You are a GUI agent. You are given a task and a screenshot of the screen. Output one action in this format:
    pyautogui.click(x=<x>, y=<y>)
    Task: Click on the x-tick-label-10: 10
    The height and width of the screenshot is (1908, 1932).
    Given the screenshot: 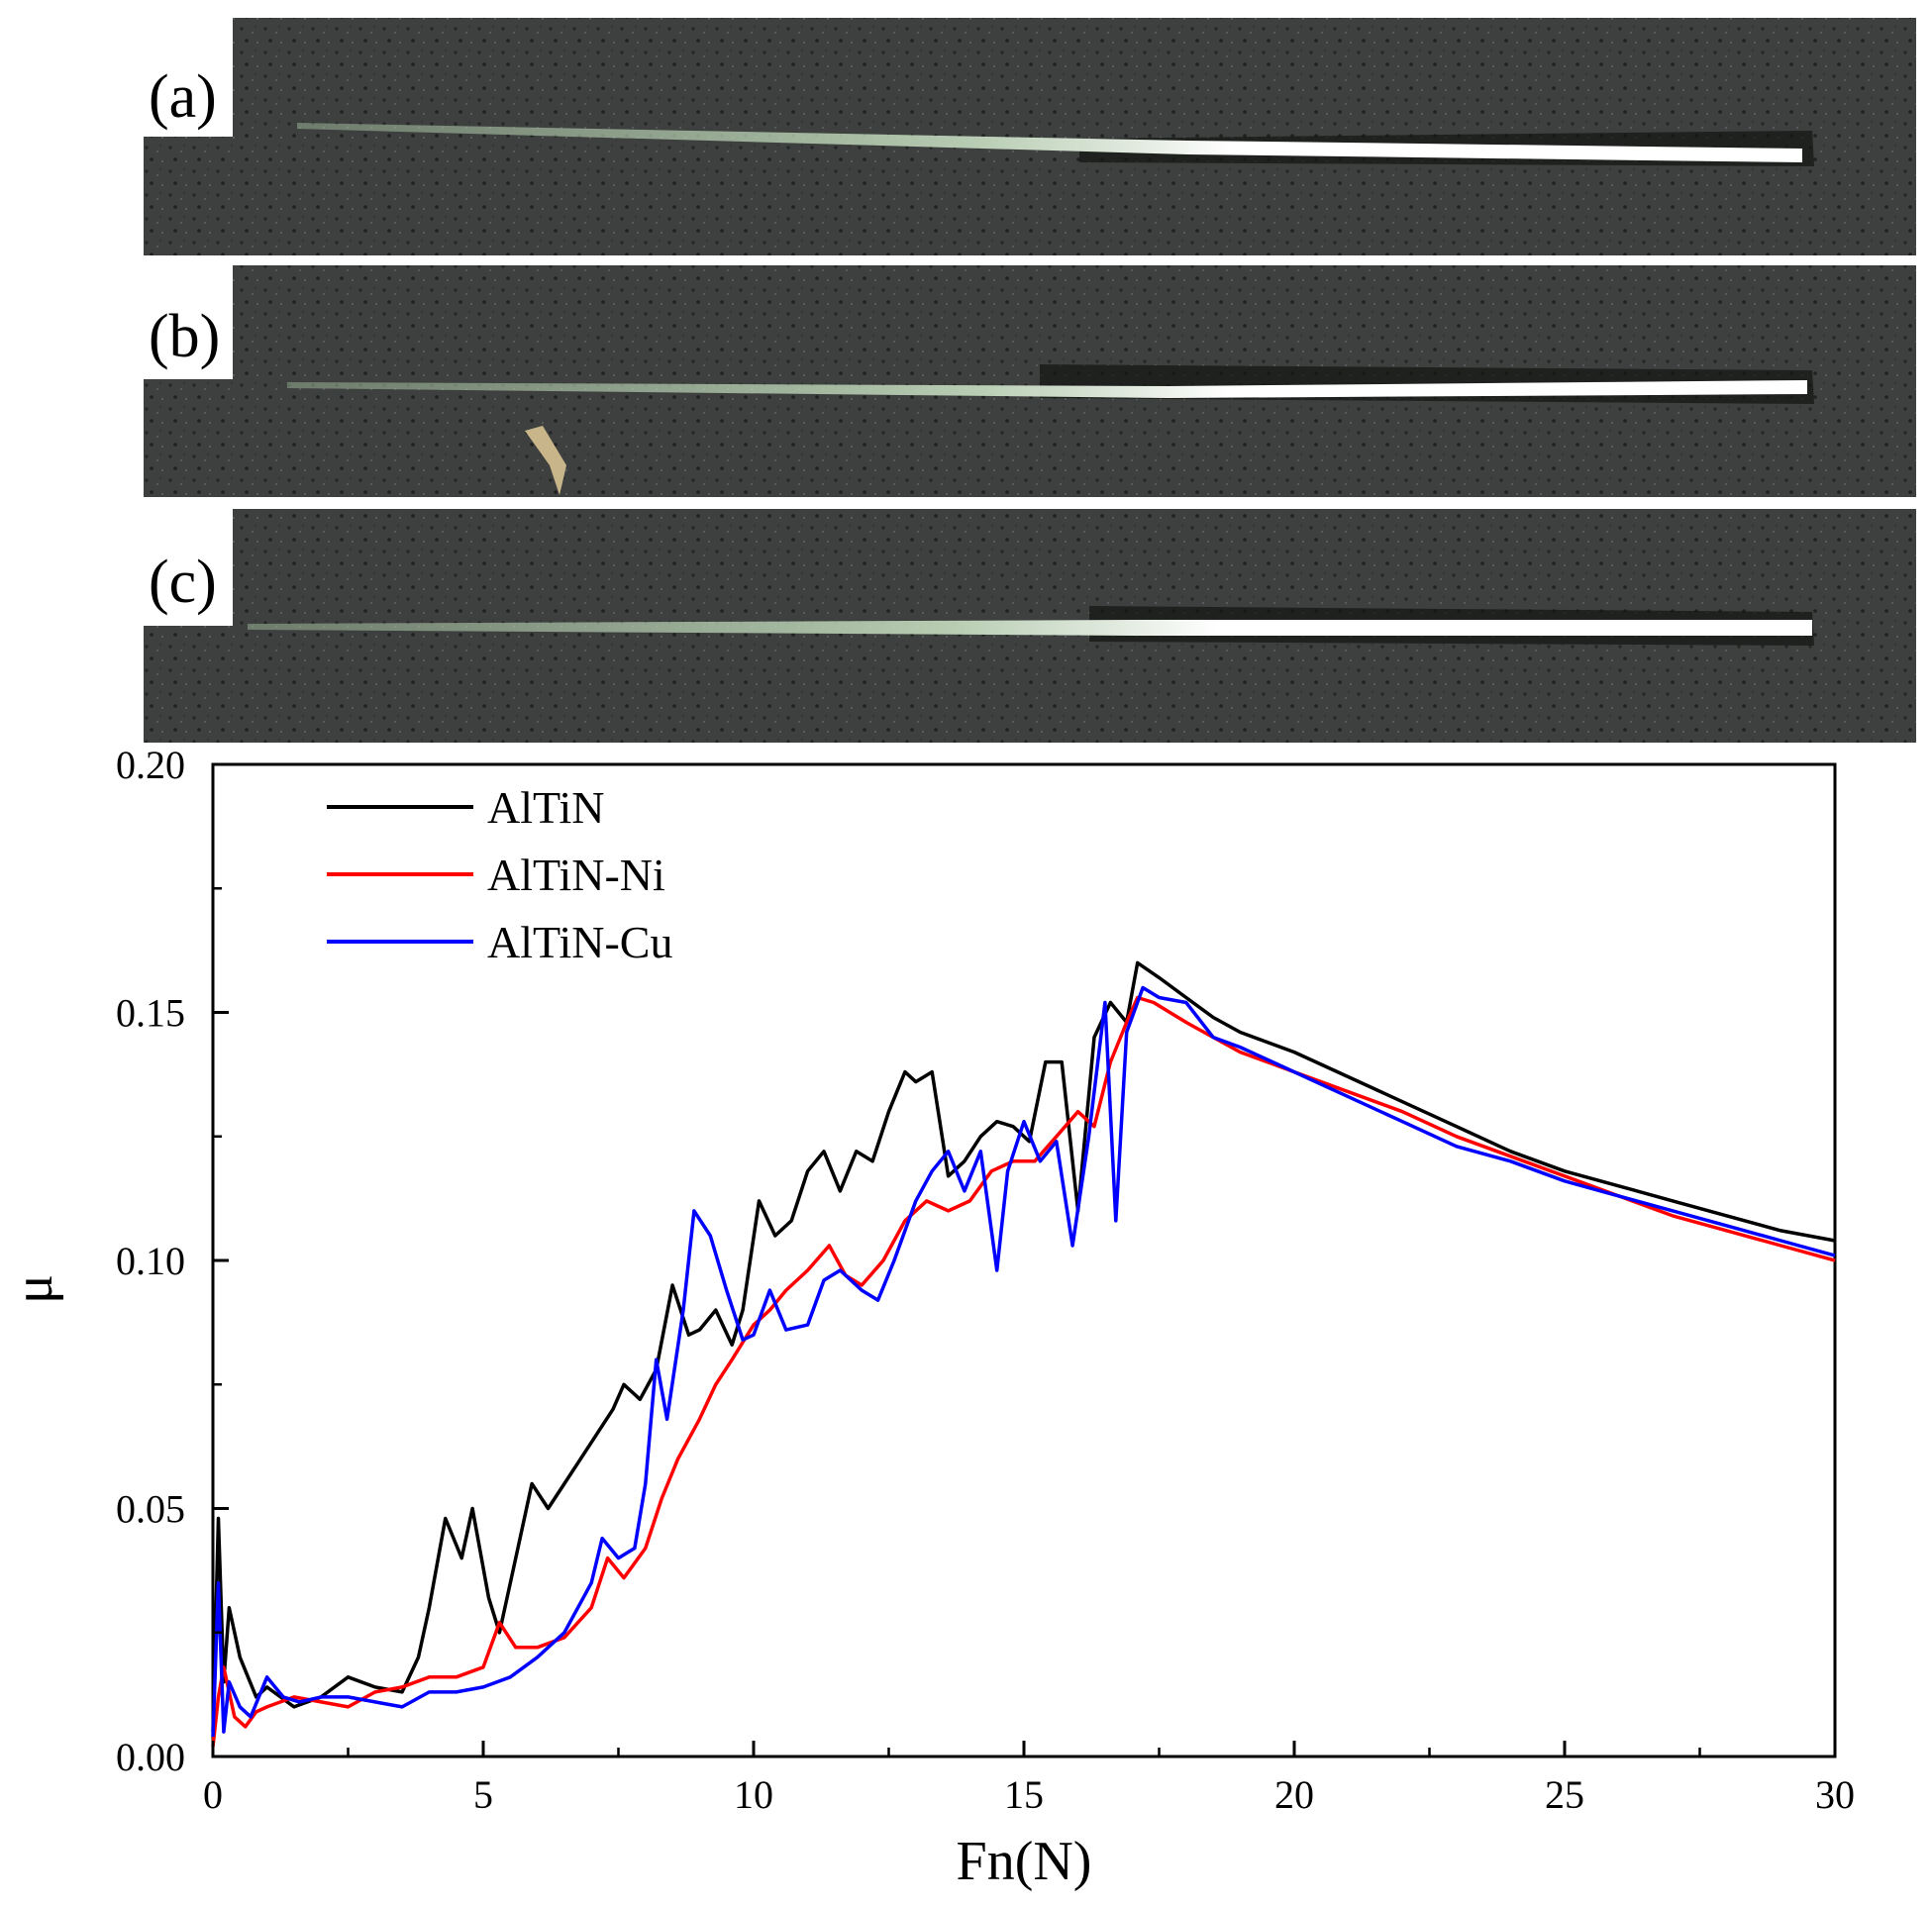 What is the action you would take?
    pyautogui.click(x=753, y=1794)
    